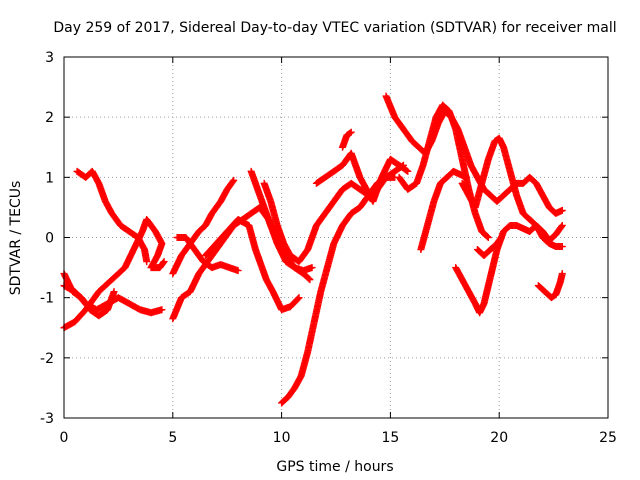 Image resolution: width=640 pixels, height=480 pixels. I want to click on y-tick-label: 2, so click(49, 118).